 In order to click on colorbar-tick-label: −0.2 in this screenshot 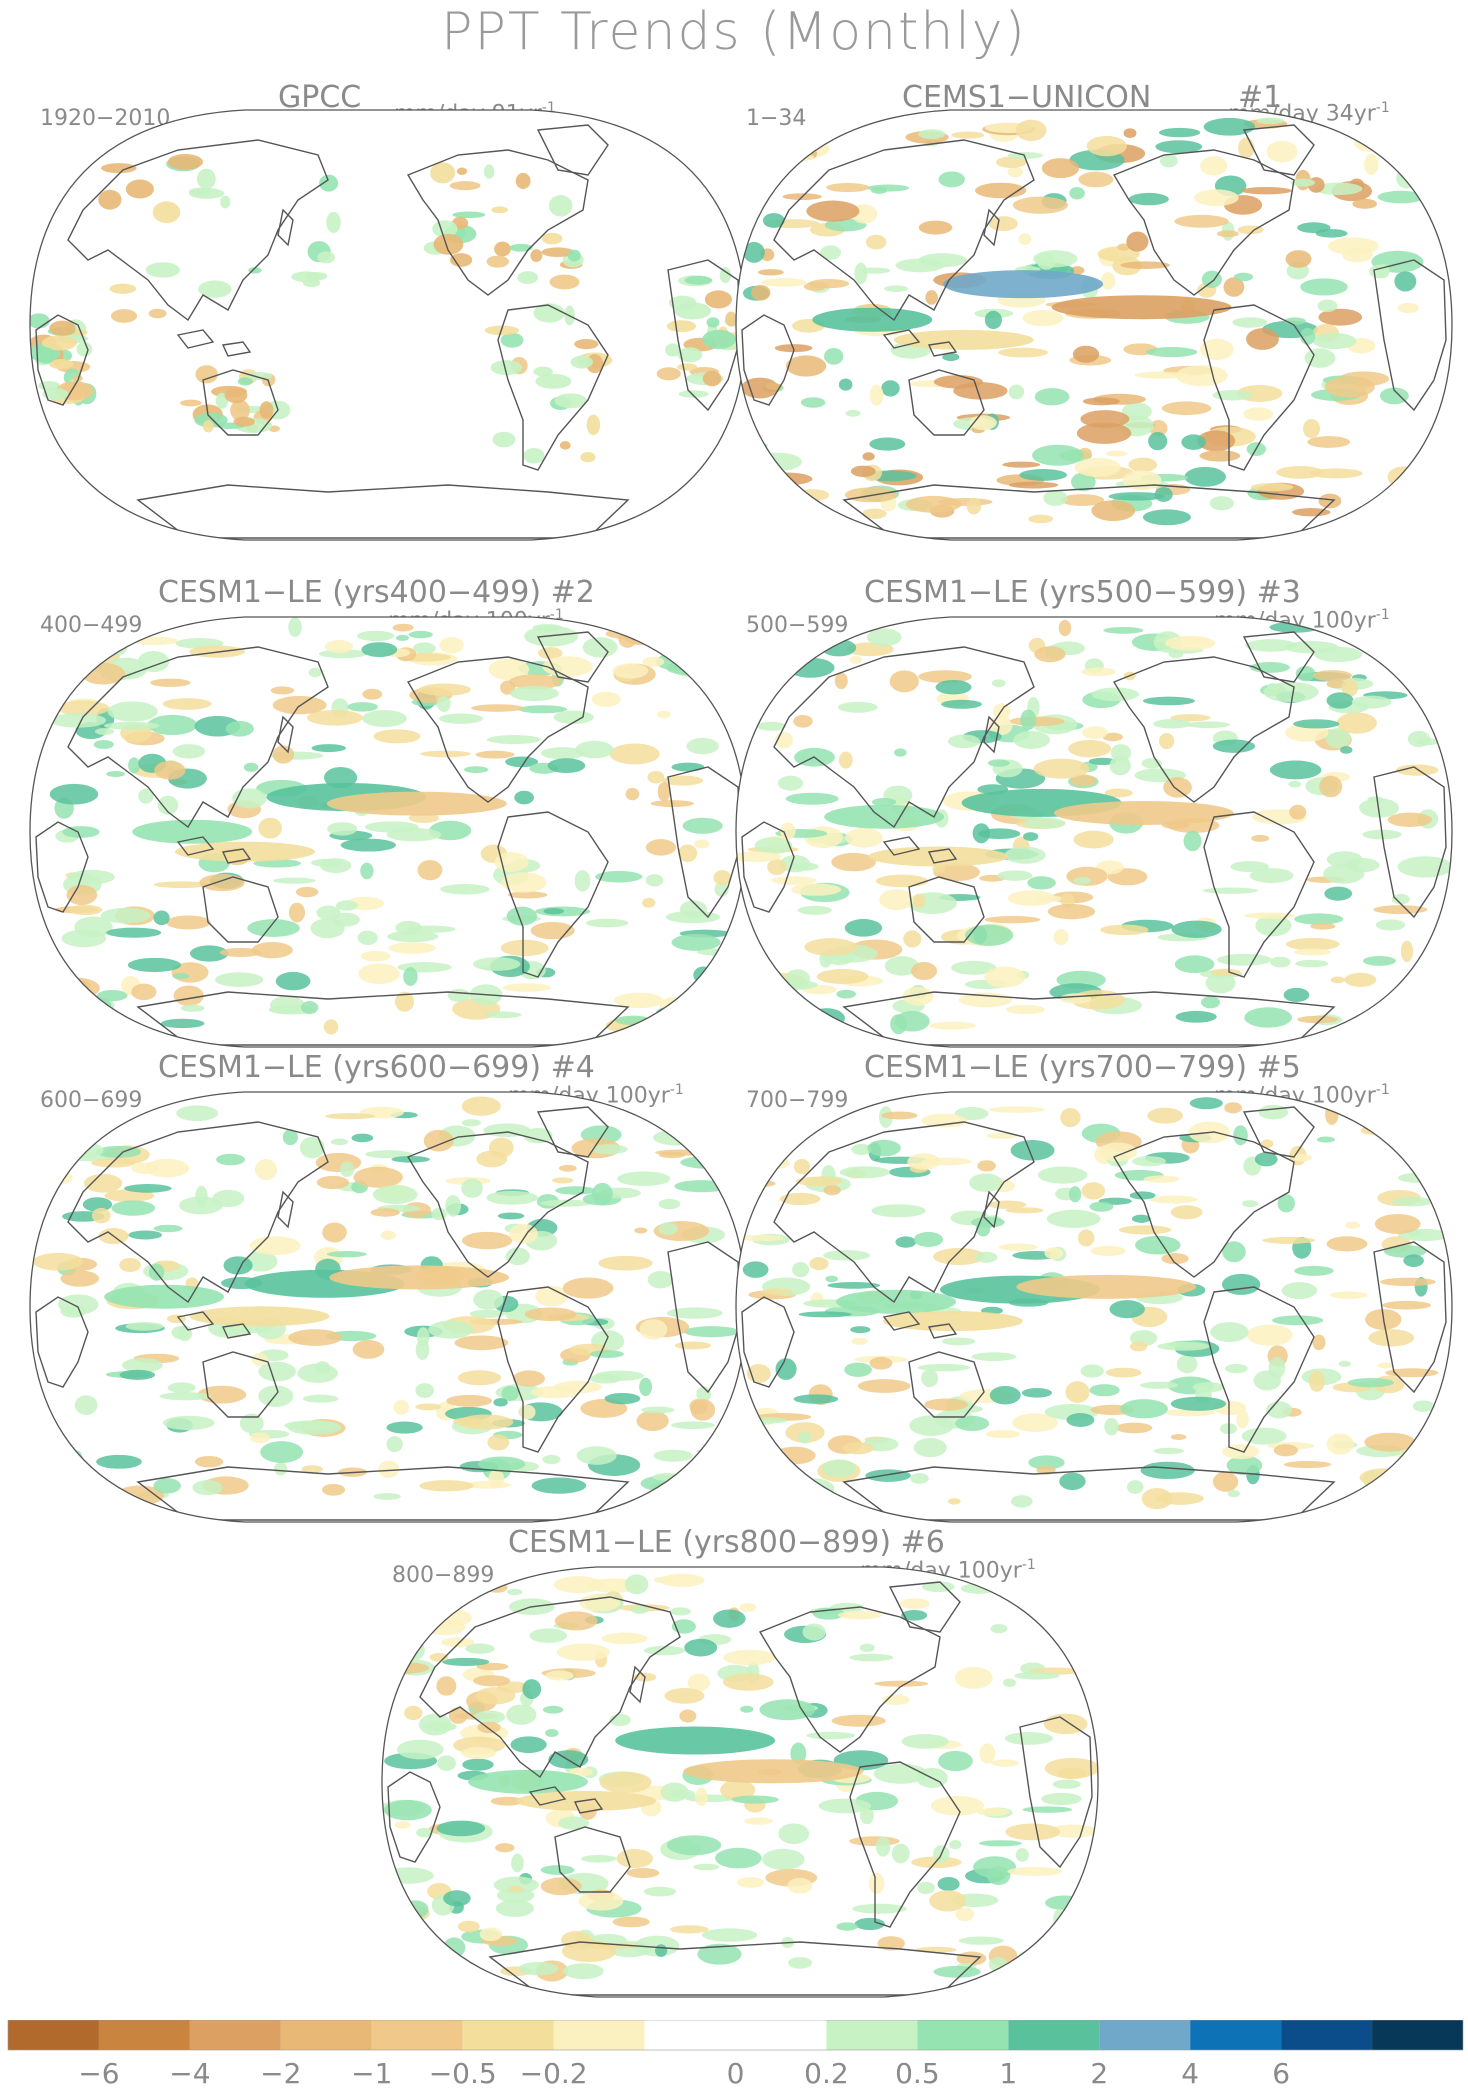, I will do `click(554, 2073)`.